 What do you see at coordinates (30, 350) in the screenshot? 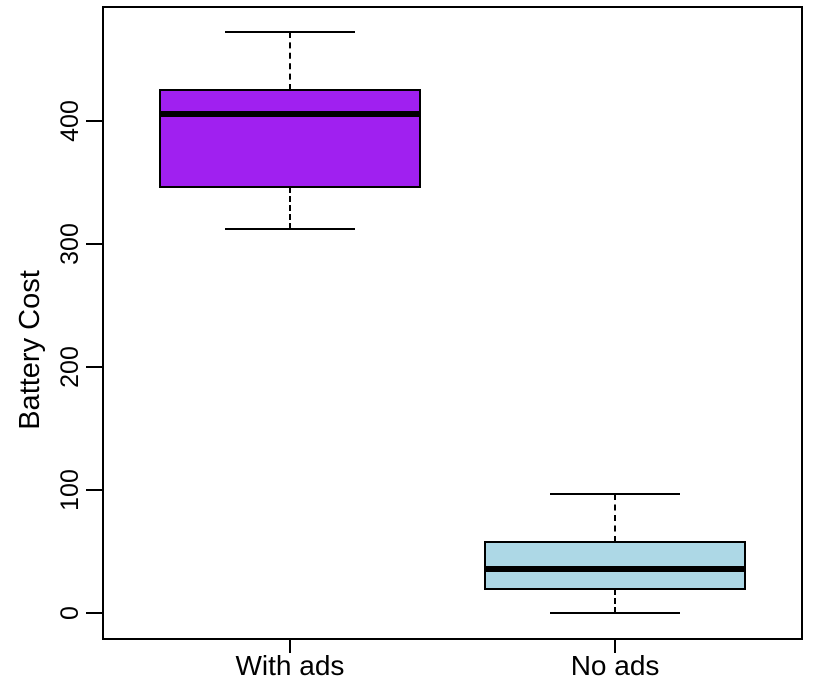
I see `y-axis-title: Battery Cost` at bounding box center [30, 350].